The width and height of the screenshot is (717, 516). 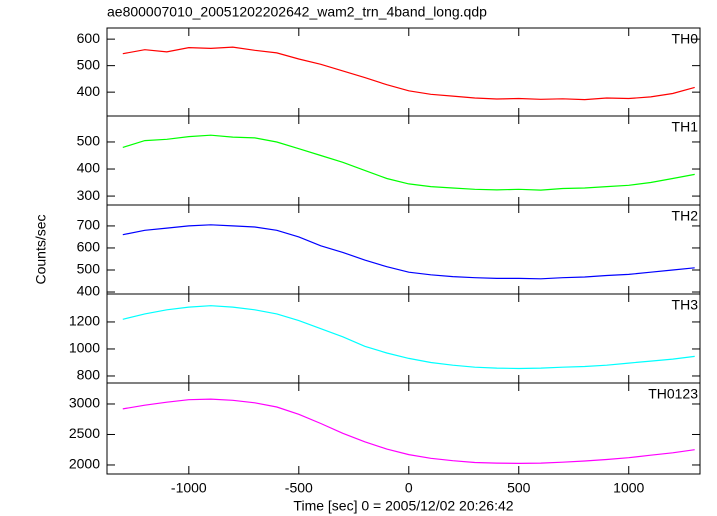 I want to click on x-tick-label: 1000, so click(x=628, y=488).